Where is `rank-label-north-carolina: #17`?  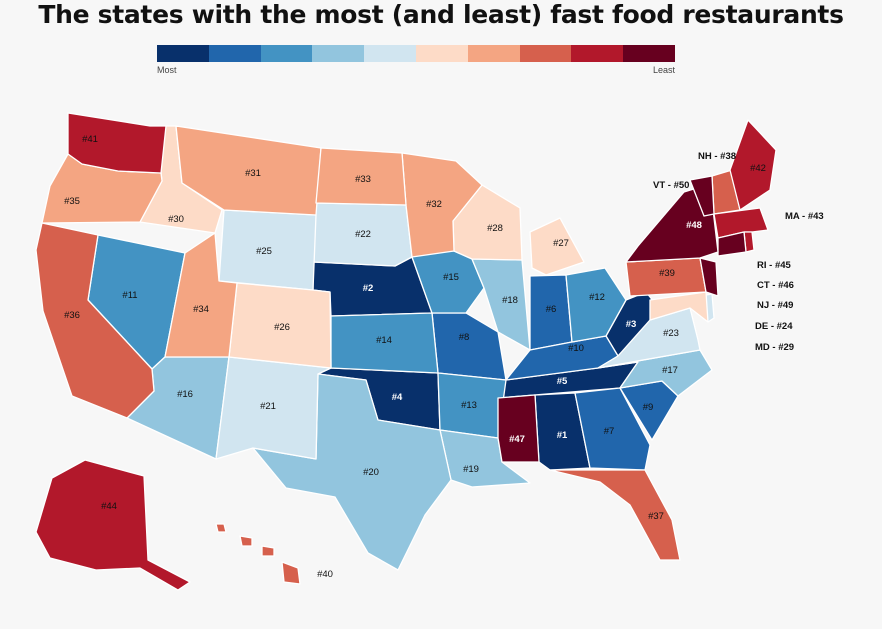 rank-label-north-carolina: #17 is located at coordinates (670, 370).